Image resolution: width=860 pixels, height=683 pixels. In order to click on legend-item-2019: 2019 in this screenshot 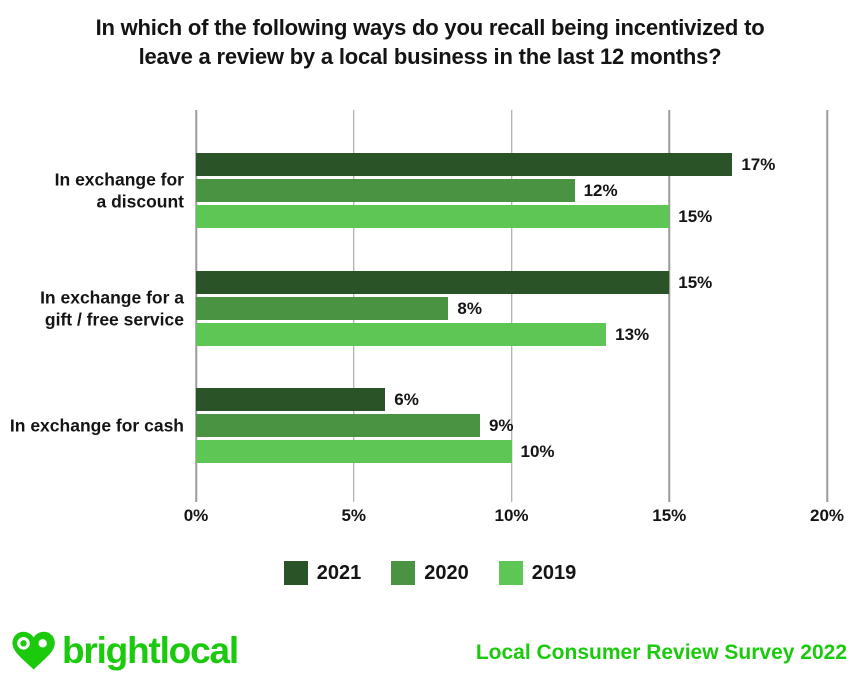, I will do `click(537, 573)`.